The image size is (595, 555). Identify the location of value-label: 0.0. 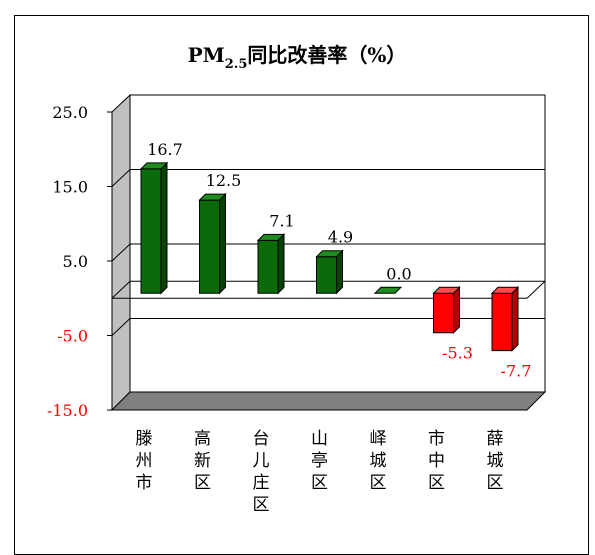
(398, 273).